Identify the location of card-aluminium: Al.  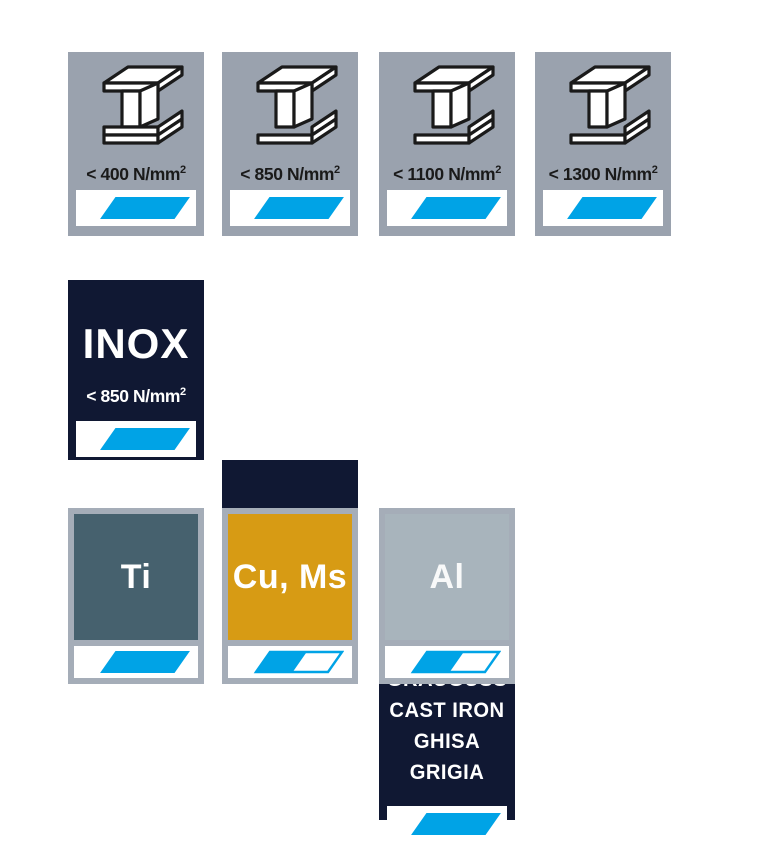
(447, 596).